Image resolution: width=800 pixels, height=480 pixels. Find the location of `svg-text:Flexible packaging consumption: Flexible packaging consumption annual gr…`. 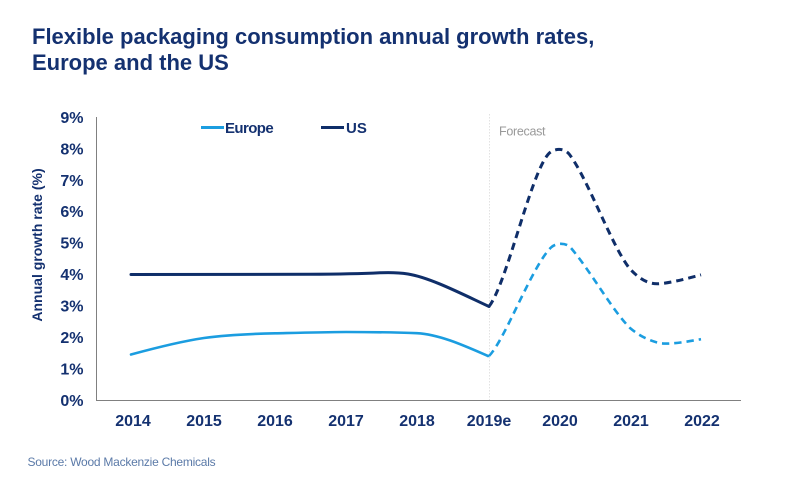

svg-text:Flexible packaging consumption: Flexible packaging consumption annual gr… is located at coordinates (313, 36).